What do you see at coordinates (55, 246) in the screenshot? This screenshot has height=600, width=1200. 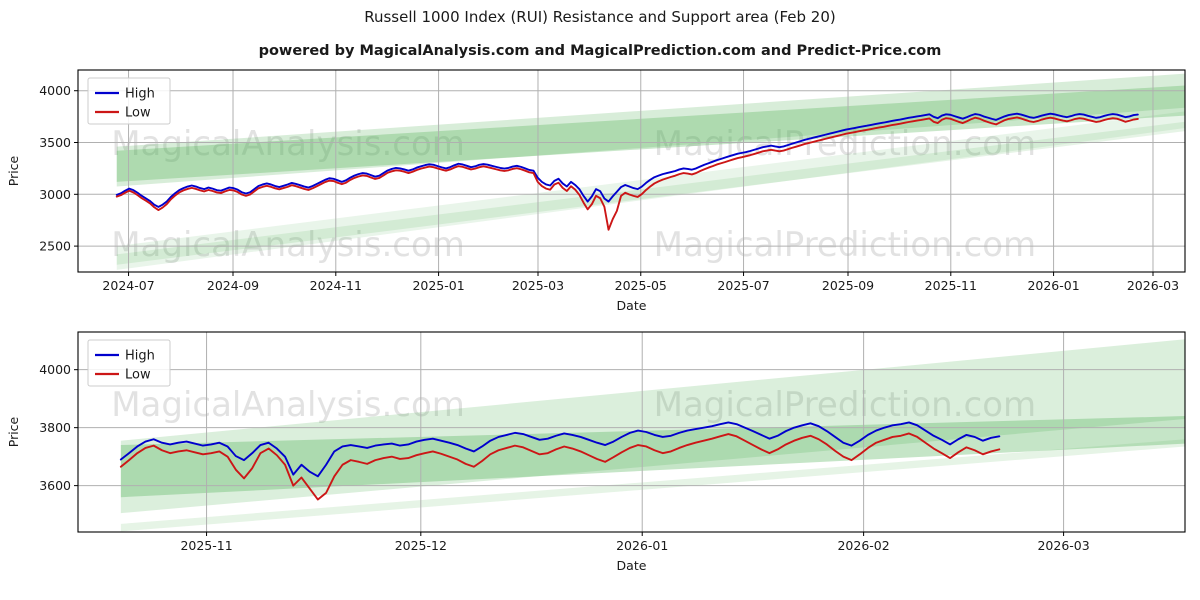 I see `y-tick-label: 2500` at bounding box center [55, 246].